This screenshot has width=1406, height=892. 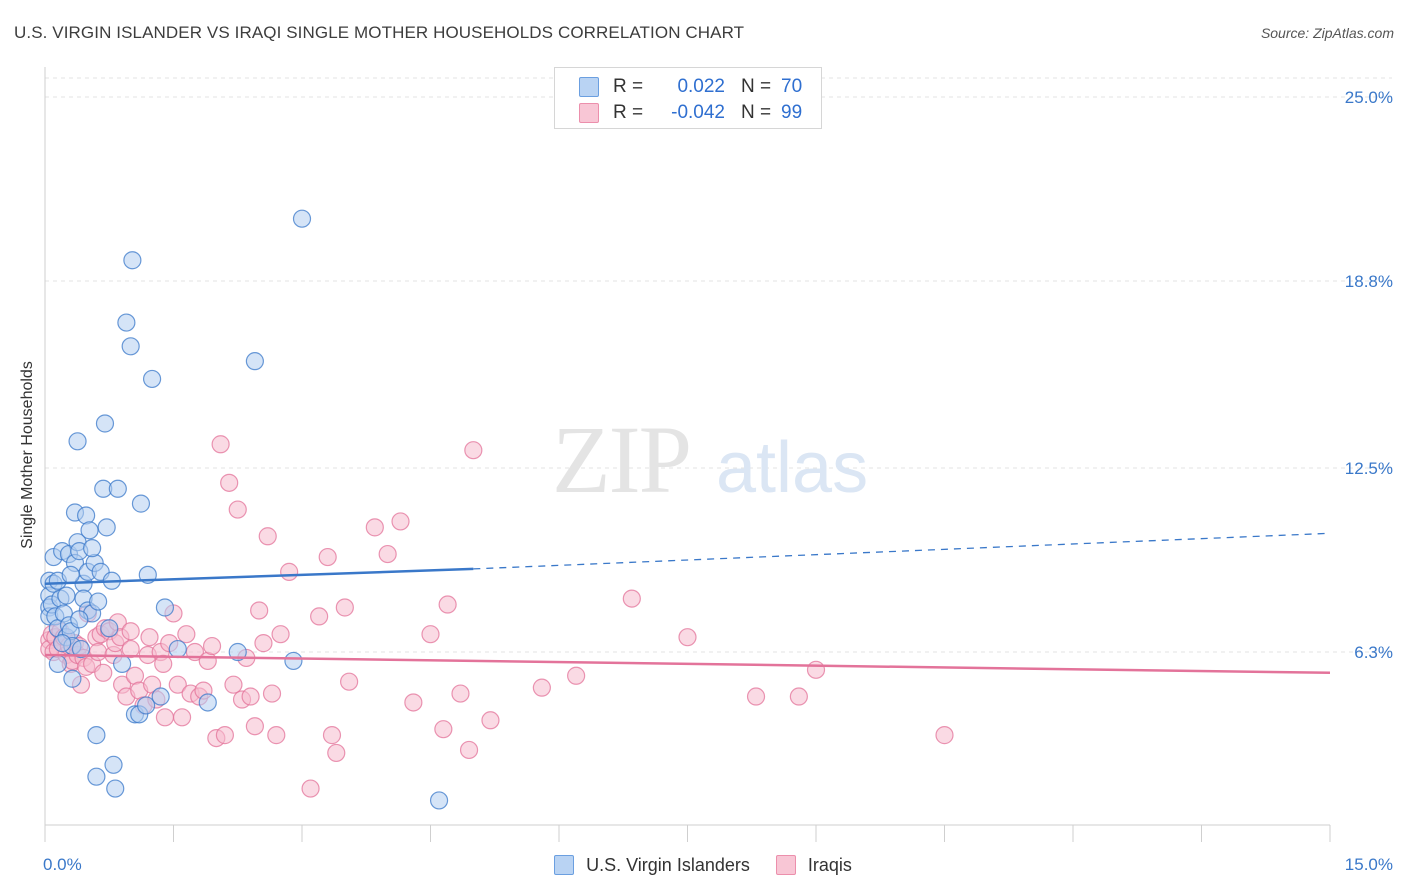 What do you see at coordinates (259, 576) in the screenshot?
I see `virgin-islanders-trendline` at bounding box center [259, 576].